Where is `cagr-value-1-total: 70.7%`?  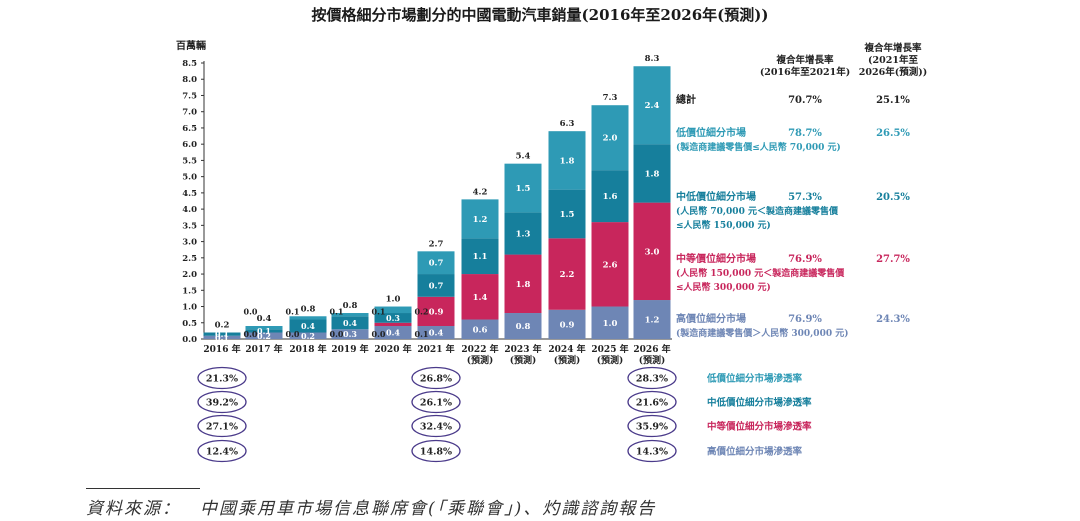
cagr-value-1-total: 70.7% is located at coordinates (805, 100).